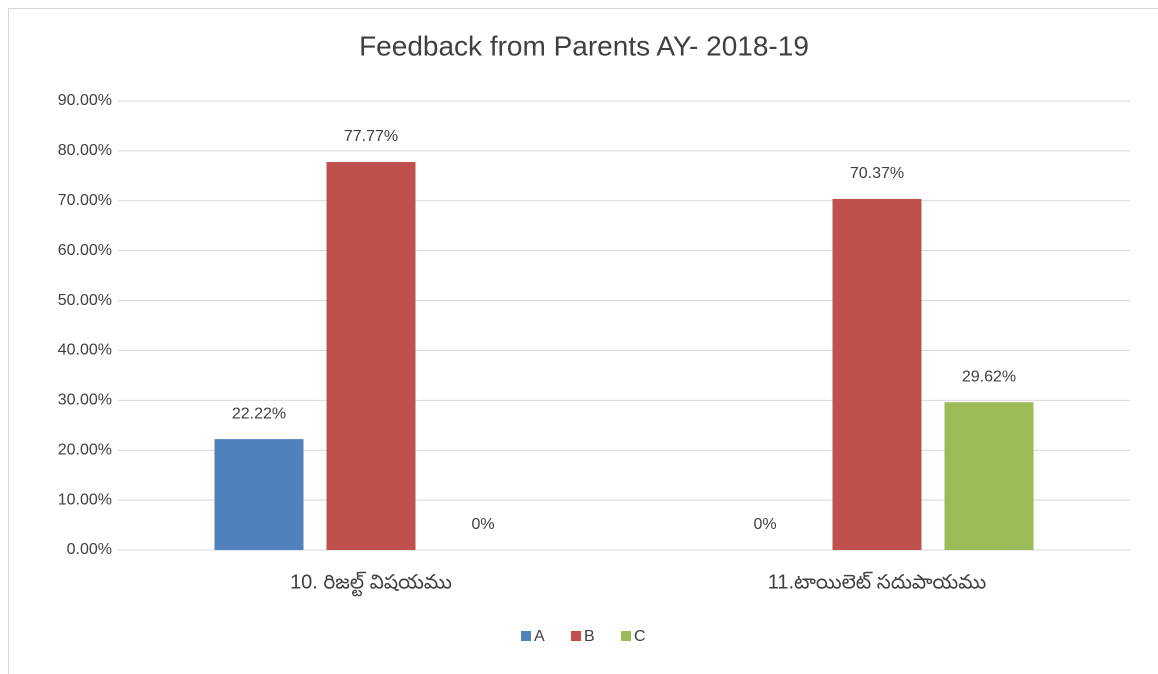 Image resolution: width=1158 pixels, height=674 pixels. I want to click on data-label: 70.37%, so click(877, 173).